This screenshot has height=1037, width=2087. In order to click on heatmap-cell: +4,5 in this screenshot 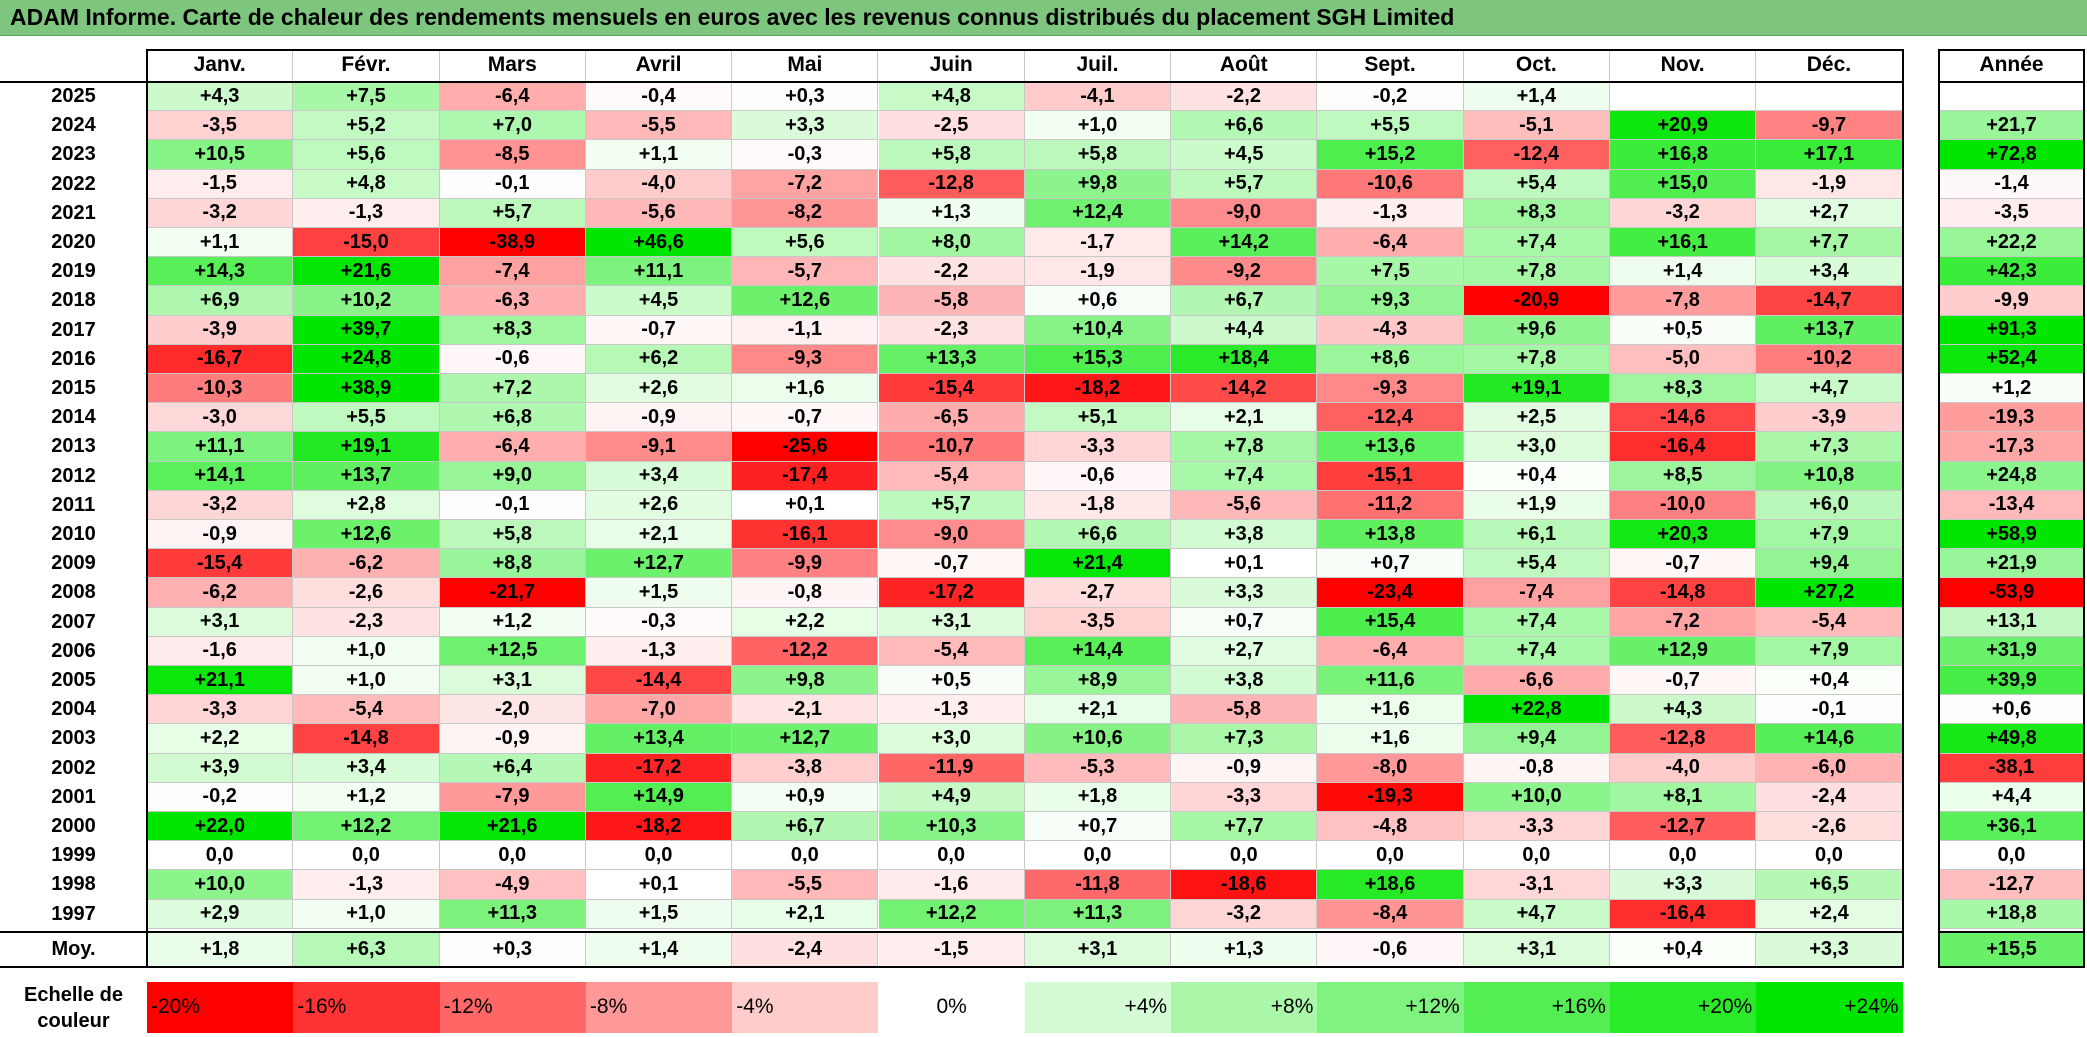, I will do `click(659, 301)`.